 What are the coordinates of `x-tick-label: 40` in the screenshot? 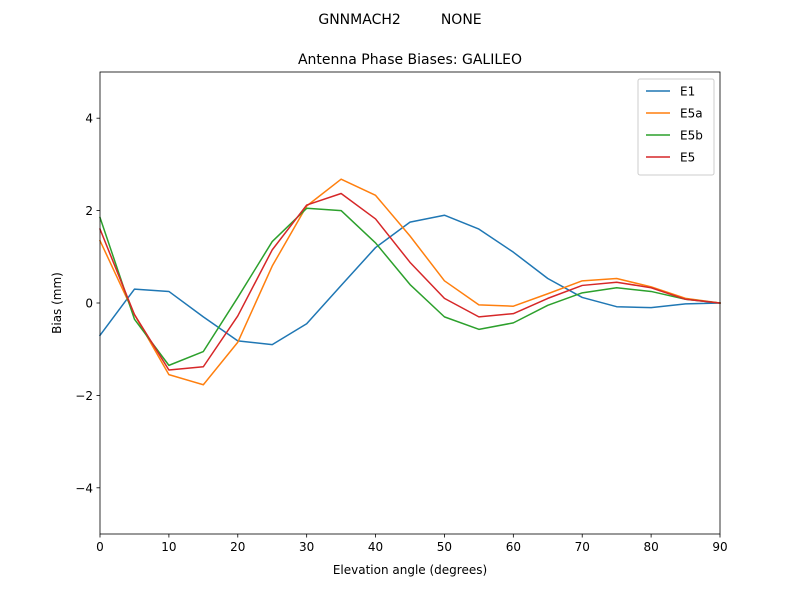 It's located at (375, 547).